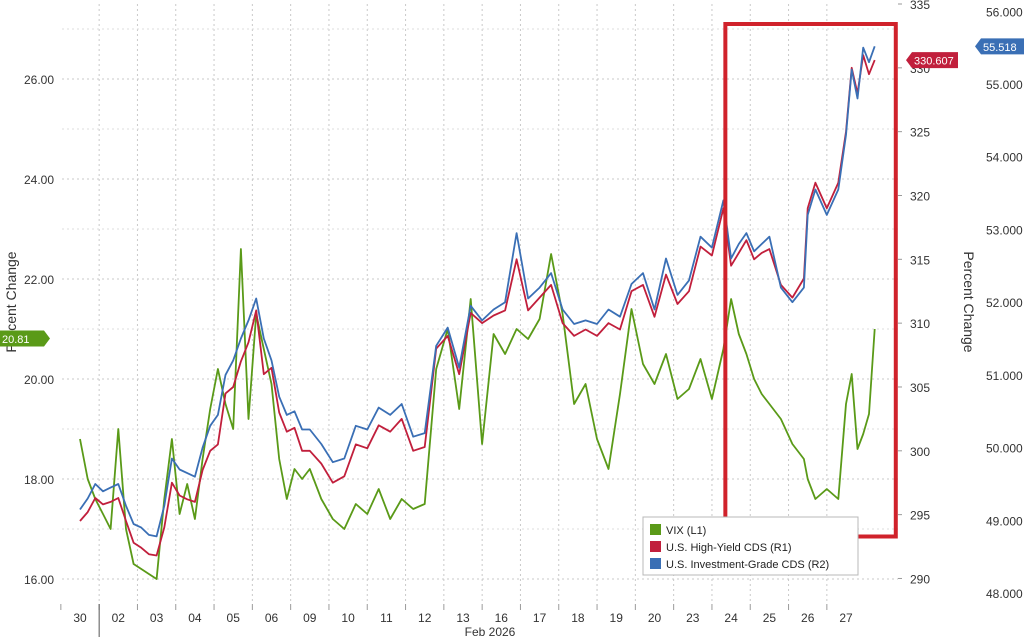  I want to click on right1-tick-label: 310, so click(920, 324).